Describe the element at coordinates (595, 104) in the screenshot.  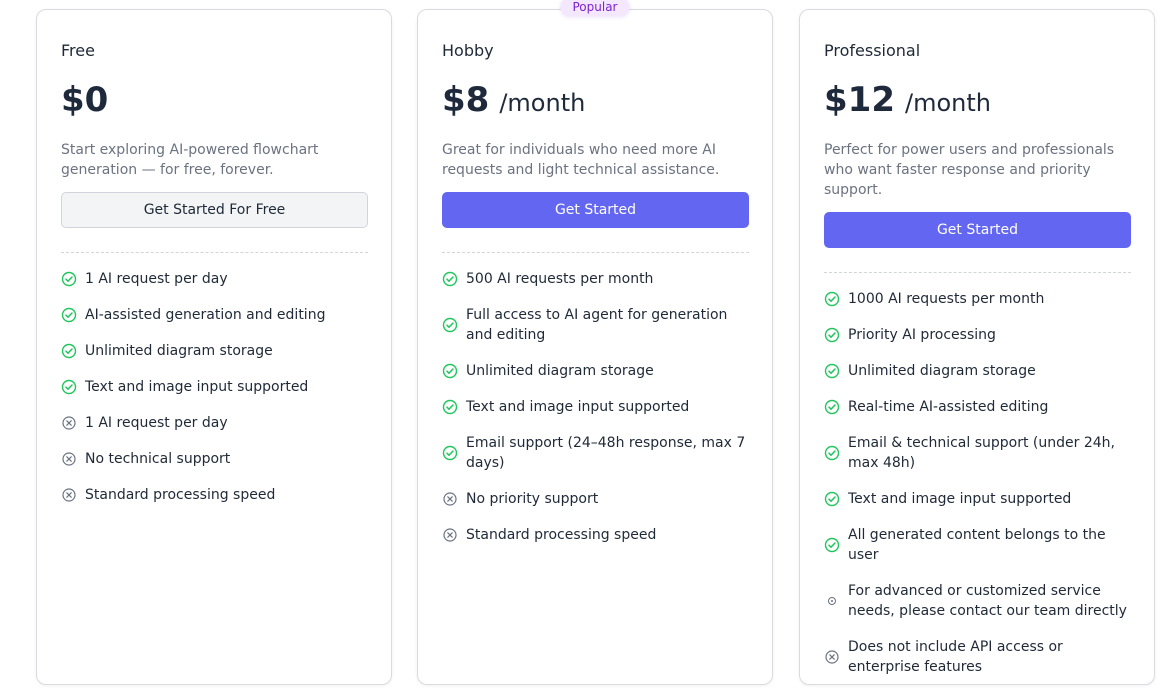
I see `plan-price: $8 /month` at that location.